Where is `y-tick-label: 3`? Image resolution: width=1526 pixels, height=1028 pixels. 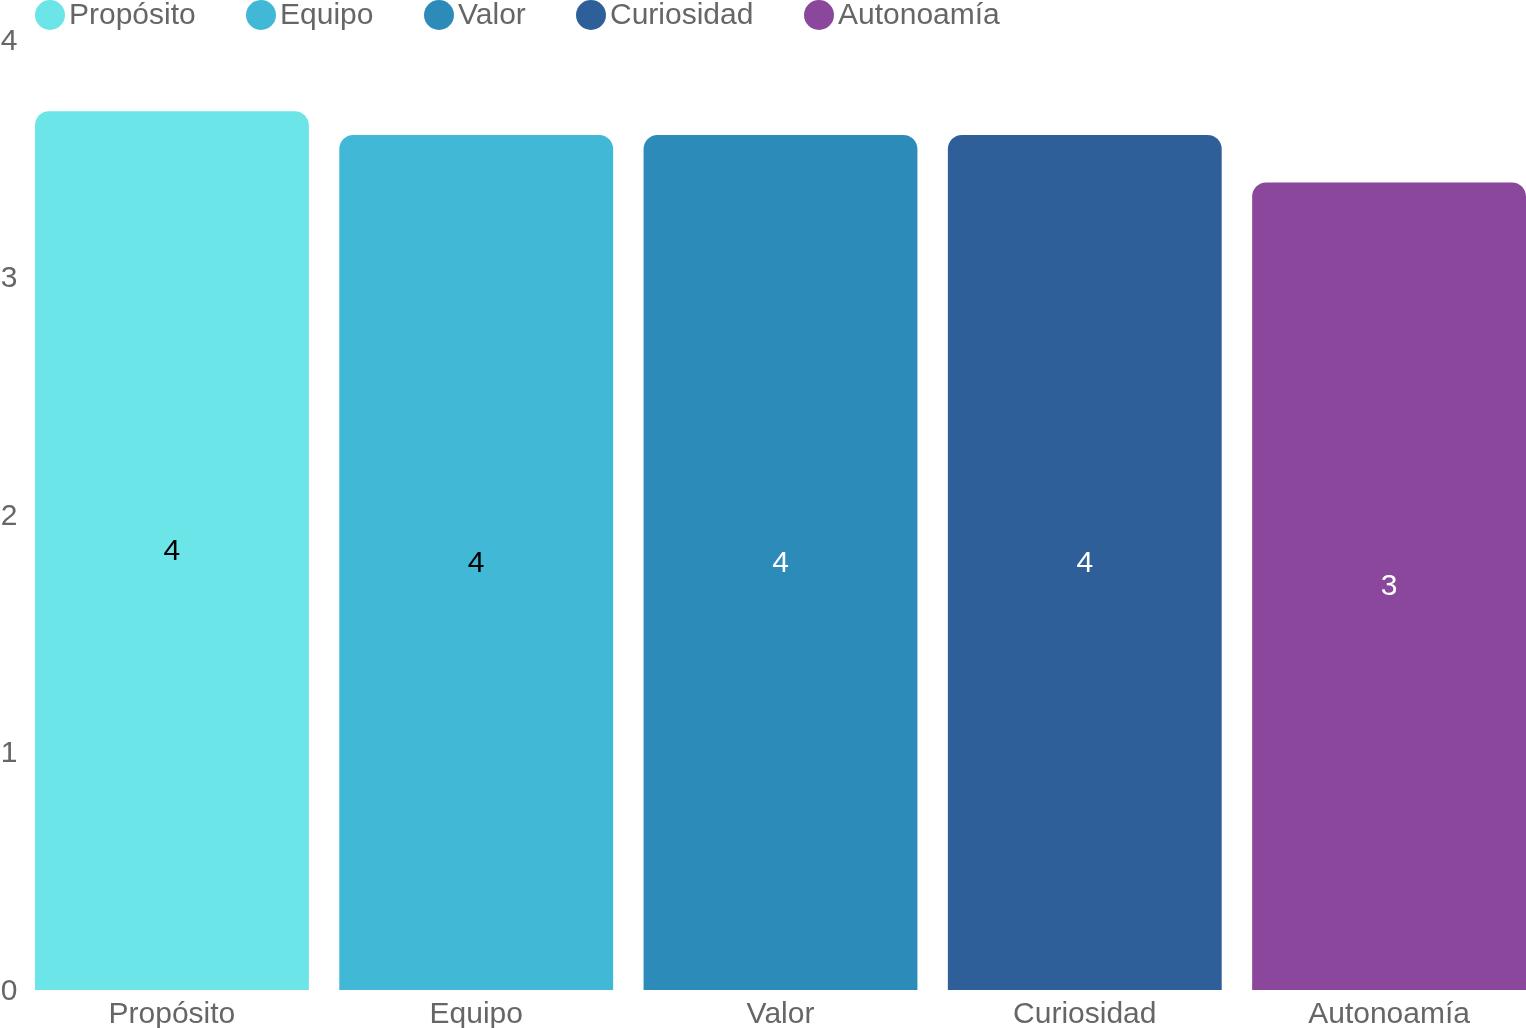
y-tick-label: 3 is located at coordinates (9, 276).